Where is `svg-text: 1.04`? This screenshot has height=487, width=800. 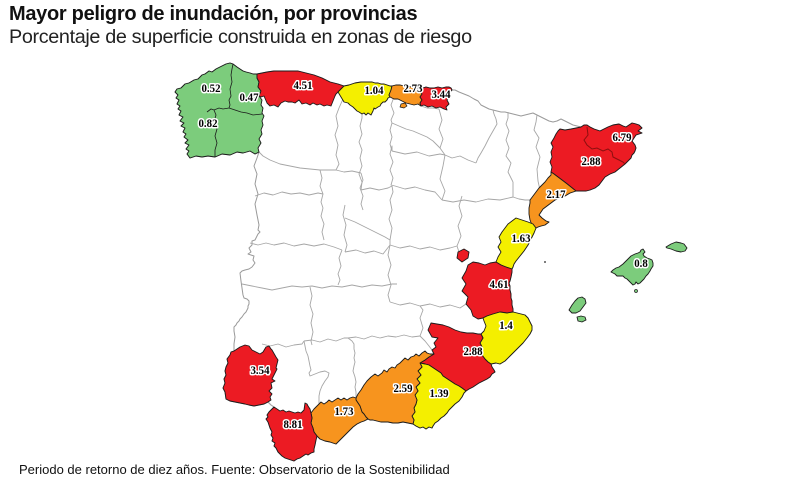
svg-text: 1.04 is located at coordinates (374, 90).